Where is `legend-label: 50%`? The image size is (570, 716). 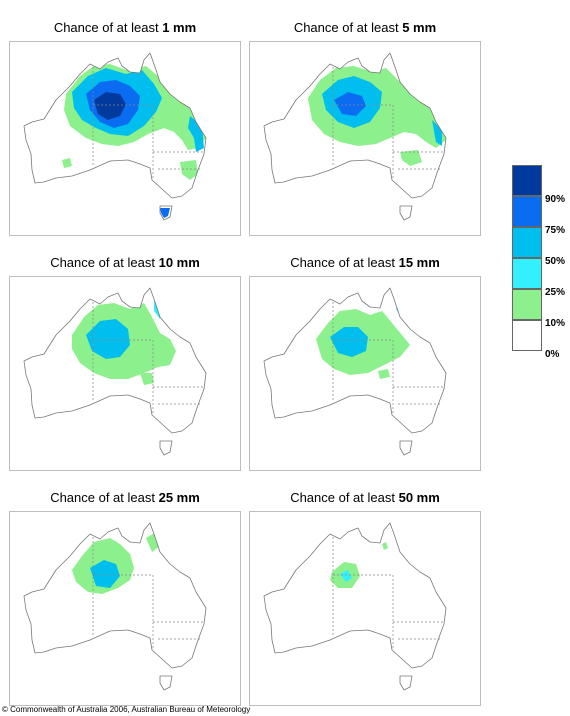 legend-label: 50% is located at coordinates (555, 261).